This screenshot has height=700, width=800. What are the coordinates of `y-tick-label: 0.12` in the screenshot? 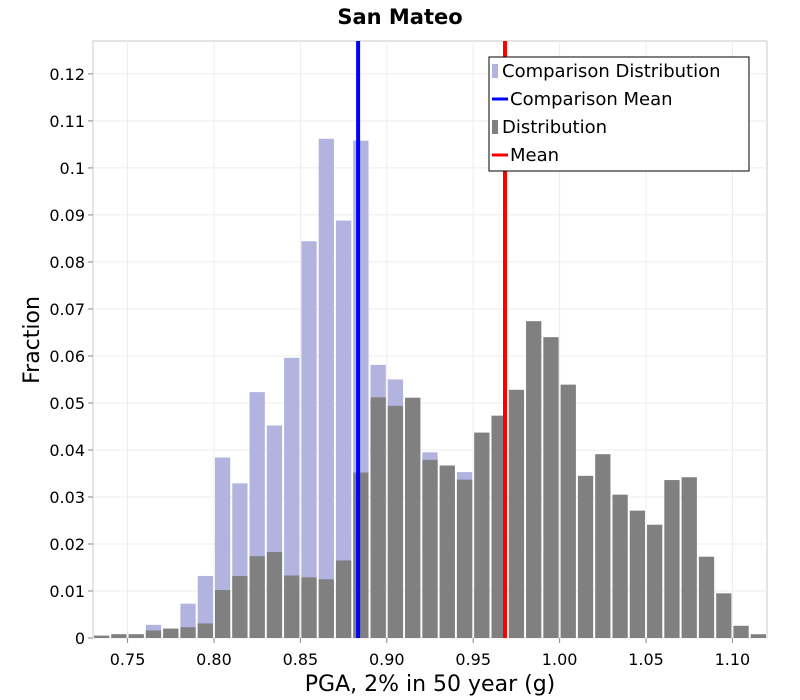 It's located at (67, 74).